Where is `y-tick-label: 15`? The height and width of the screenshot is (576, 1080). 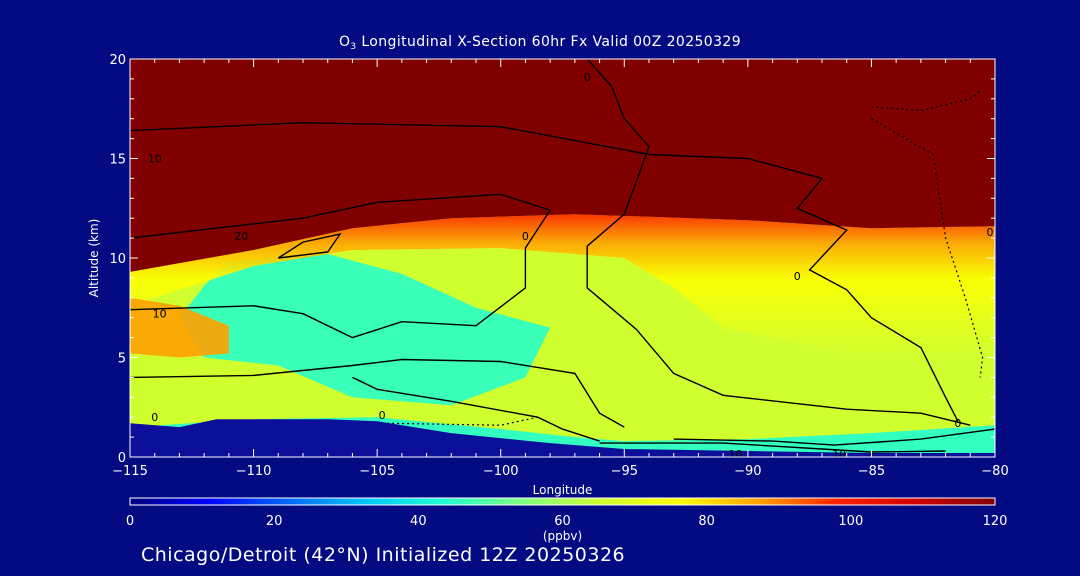
y-tick-label: 15 is located at coordinates (117, 160).